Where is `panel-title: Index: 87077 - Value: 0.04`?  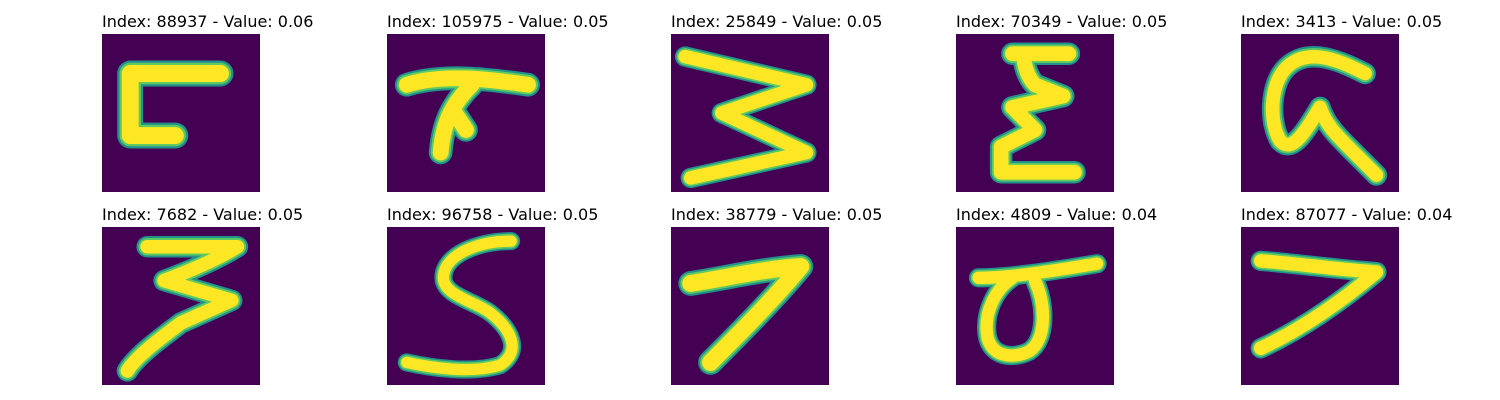
panel-title: Index: 87077 - Value: 0.04 is located at coordinates (1347, 214).